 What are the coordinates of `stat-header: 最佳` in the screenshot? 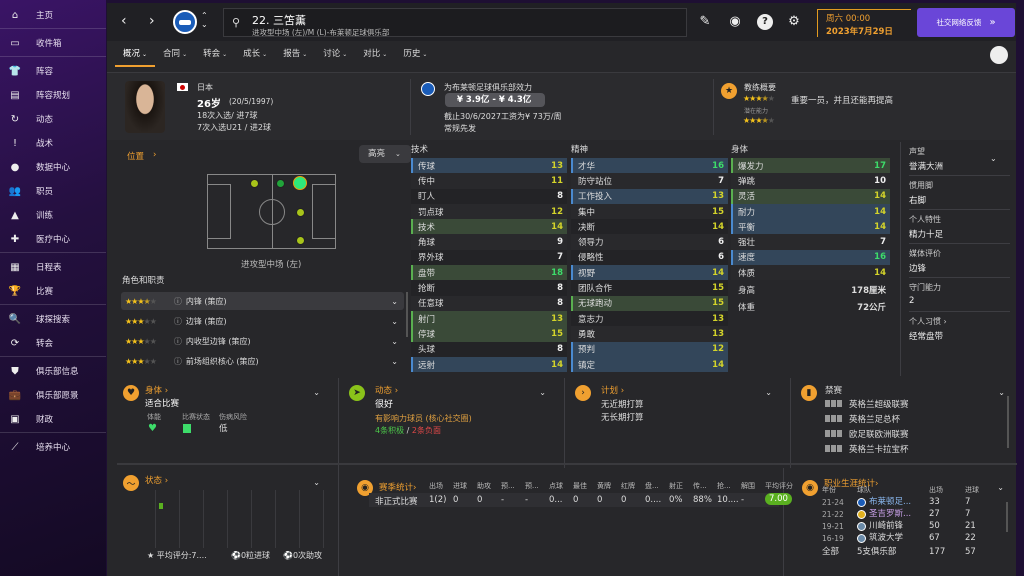 It's located at (580, 486).